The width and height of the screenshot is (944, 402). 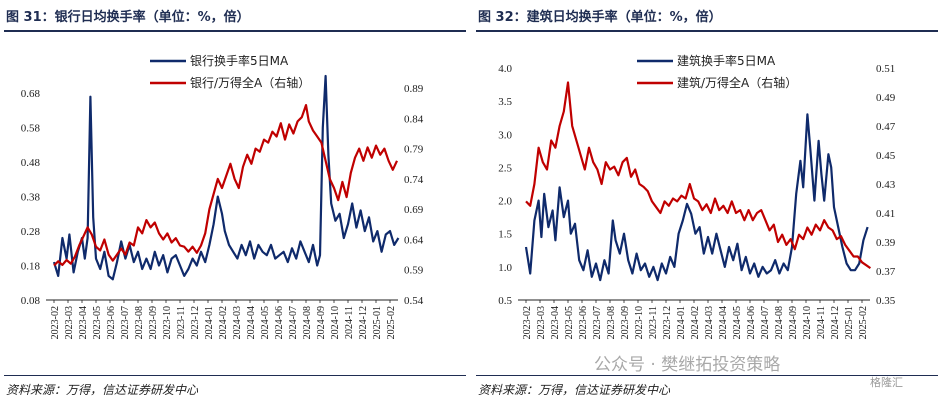 I want to click on left-axis-tick-label: 3.0, so click(x=505, y=135).